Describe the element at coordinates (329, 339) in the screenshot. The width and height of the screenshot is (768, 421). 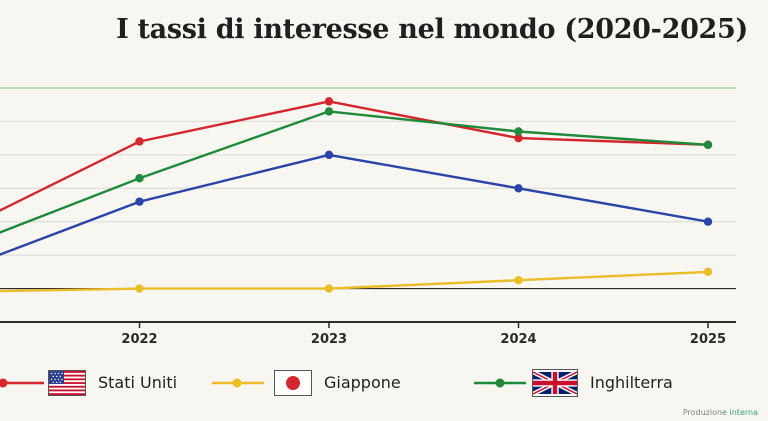
I see `x-tick-label: 2023` at that location.